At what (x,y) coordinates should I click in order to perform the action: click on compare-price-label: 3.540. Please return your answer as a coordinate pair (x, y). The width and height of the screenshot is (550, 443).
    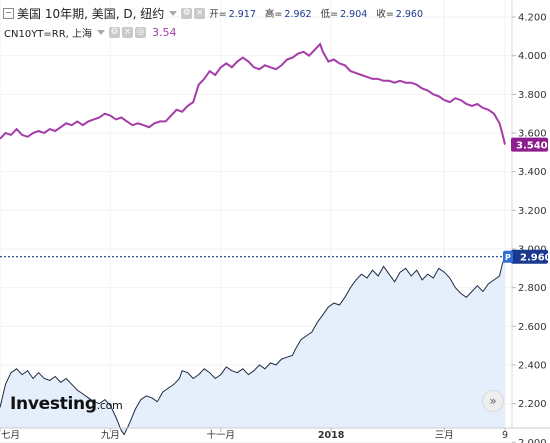
    Looking at the image, I should click on (532, 146).